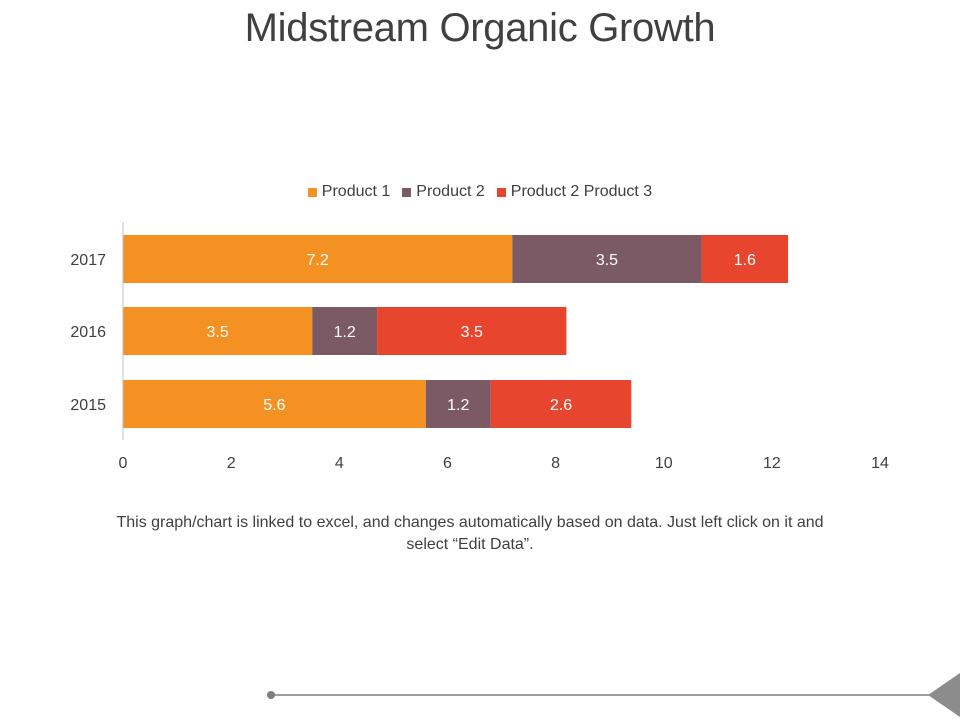  I want to click on x-tick-label: 12, so click(772, 463).